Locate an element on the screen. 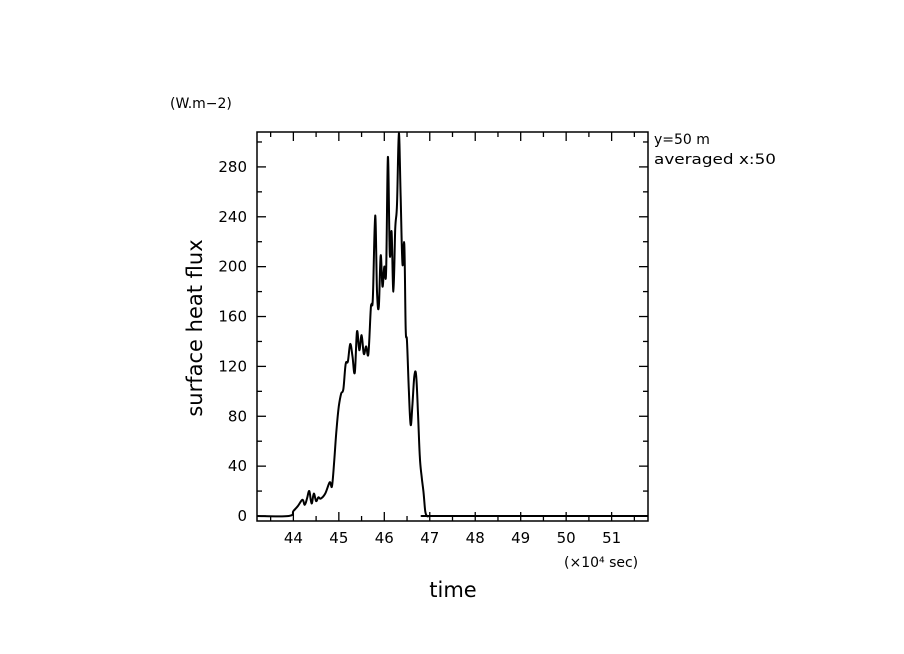 The height and width of the screenshot is (654, 904). y-tick-label: 160 is located at coordinates (232, 317).